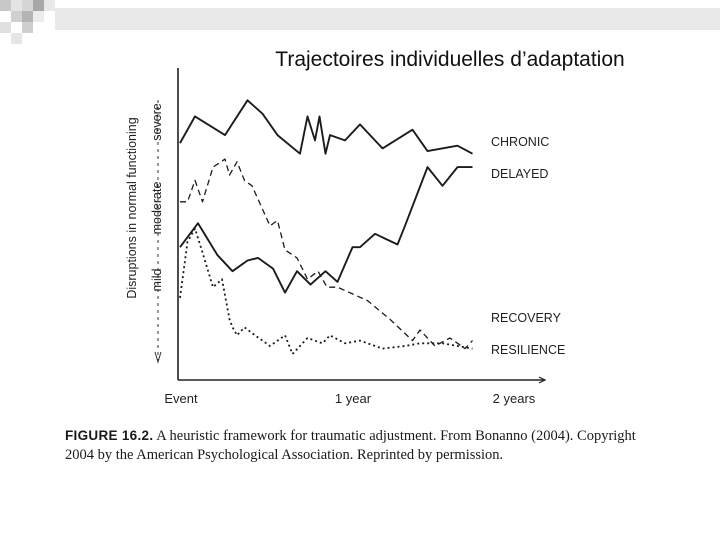  I want to click on decorative-squares, so click(30, 25).